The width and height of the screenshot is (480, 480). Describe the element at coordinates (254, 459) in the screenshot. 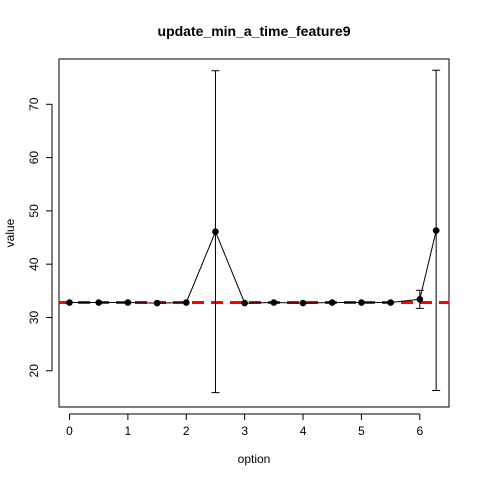

I see `x-axis-label: option` at that location.